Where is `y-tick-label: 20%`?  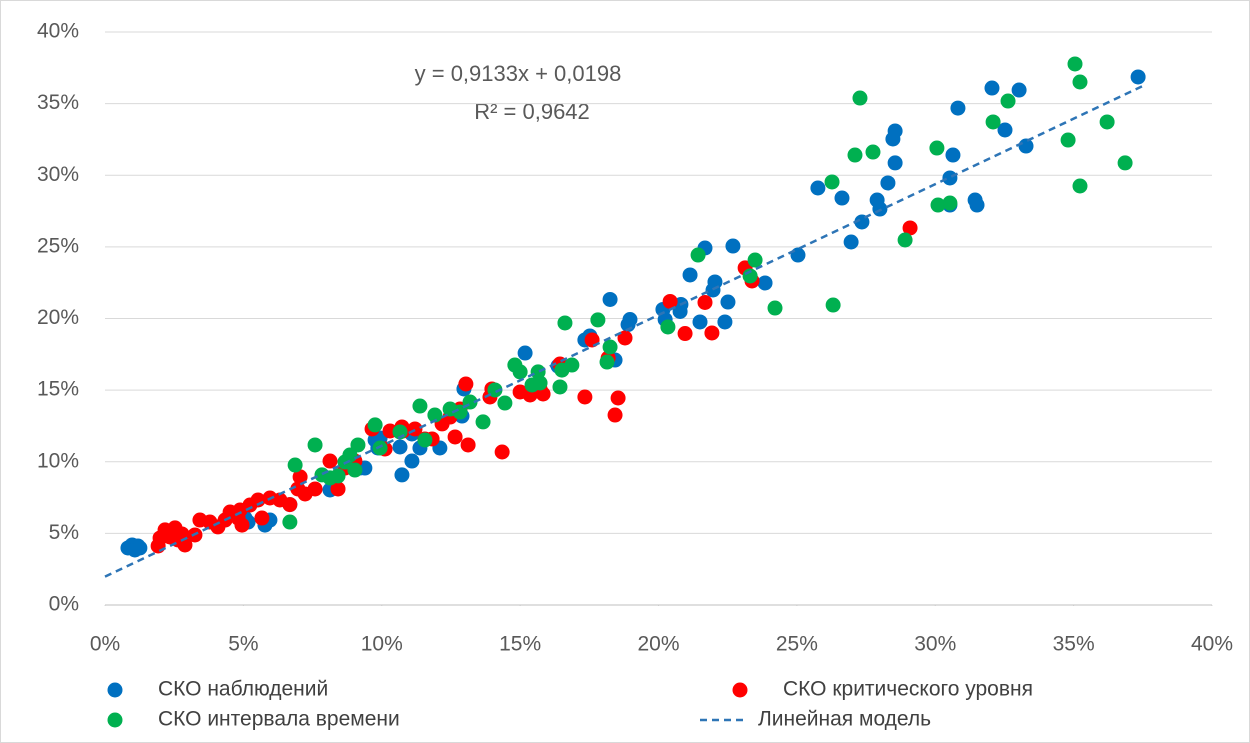
y-tick-label: 20% is located at coordinates (58, 317).